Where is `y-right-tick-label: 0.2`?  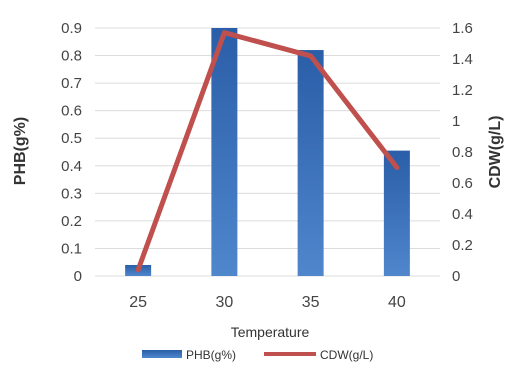 y-right-tick-label: 0.2 is located at coordinates (462, 245).